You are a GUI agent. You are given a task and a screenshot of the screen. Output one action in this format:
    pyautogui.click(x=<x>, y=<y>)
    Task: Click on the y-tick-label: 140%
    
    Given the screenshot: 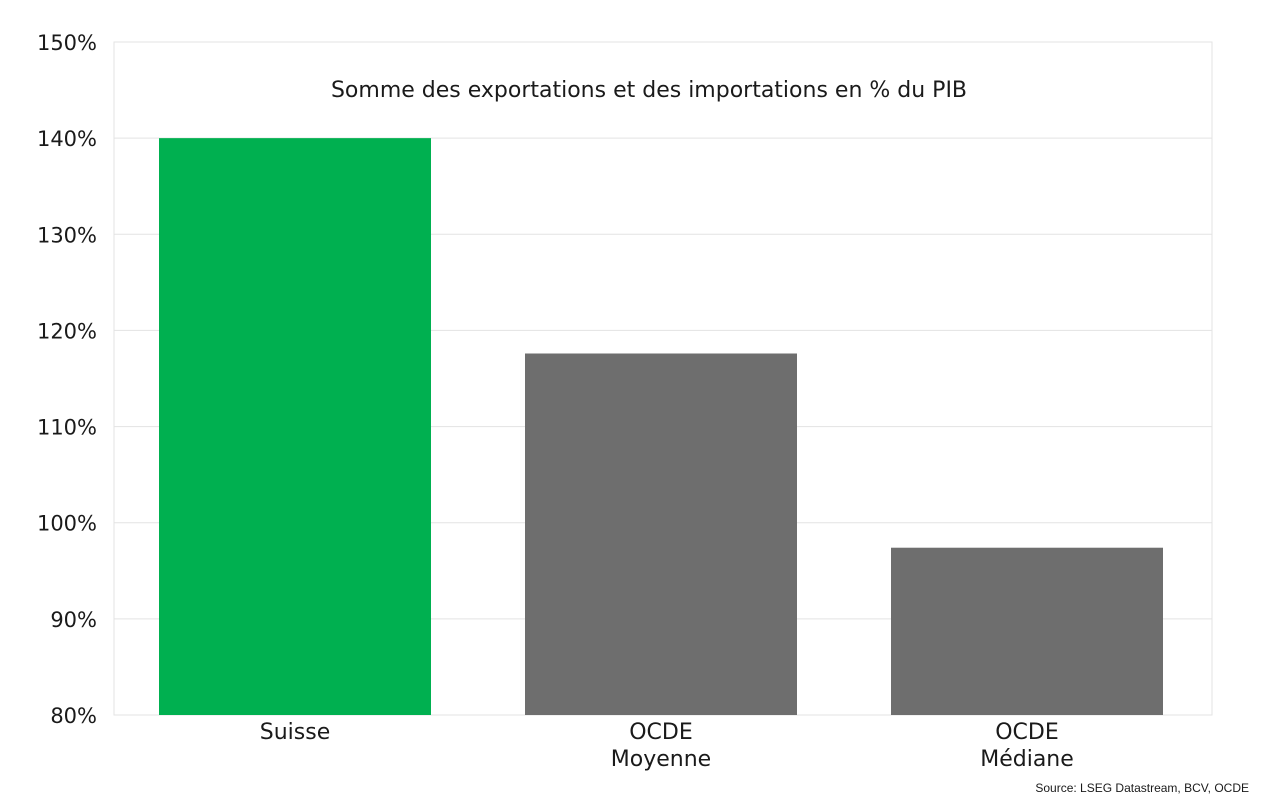 What is the action you would take?
    pyautogui.click(x=67, y=139)
    